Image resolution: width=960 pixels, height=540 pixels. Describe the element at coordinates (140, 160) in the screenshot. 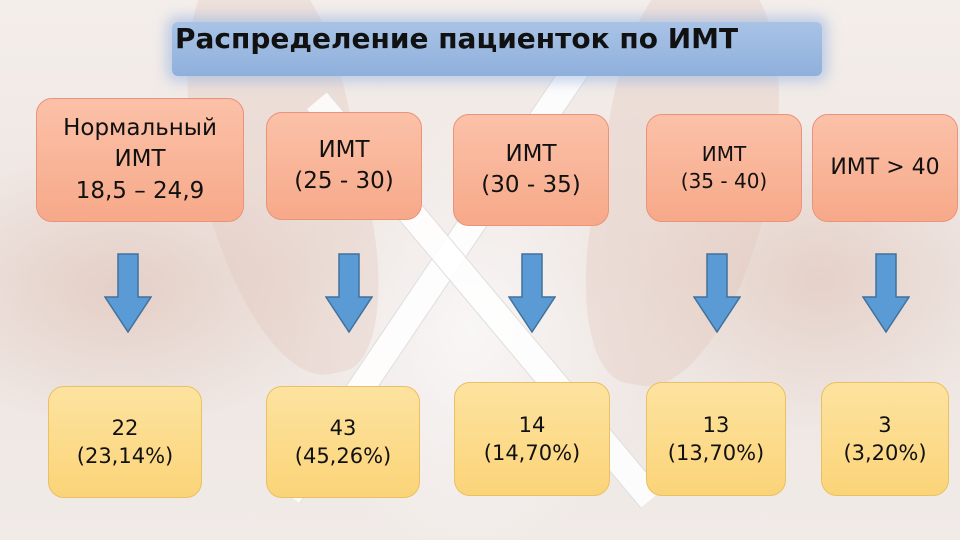

I see `category-box-normal: Нормальный ИМТ 18,5 – 24,9` at that location.